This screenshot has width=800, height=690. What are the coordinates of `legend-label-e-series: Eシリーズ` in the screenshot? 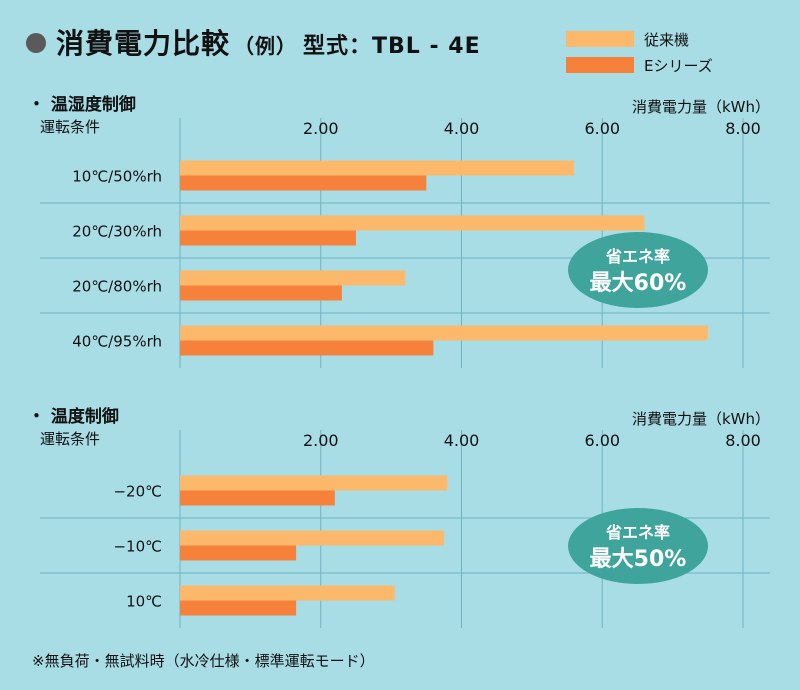 It's located at (678, 65).